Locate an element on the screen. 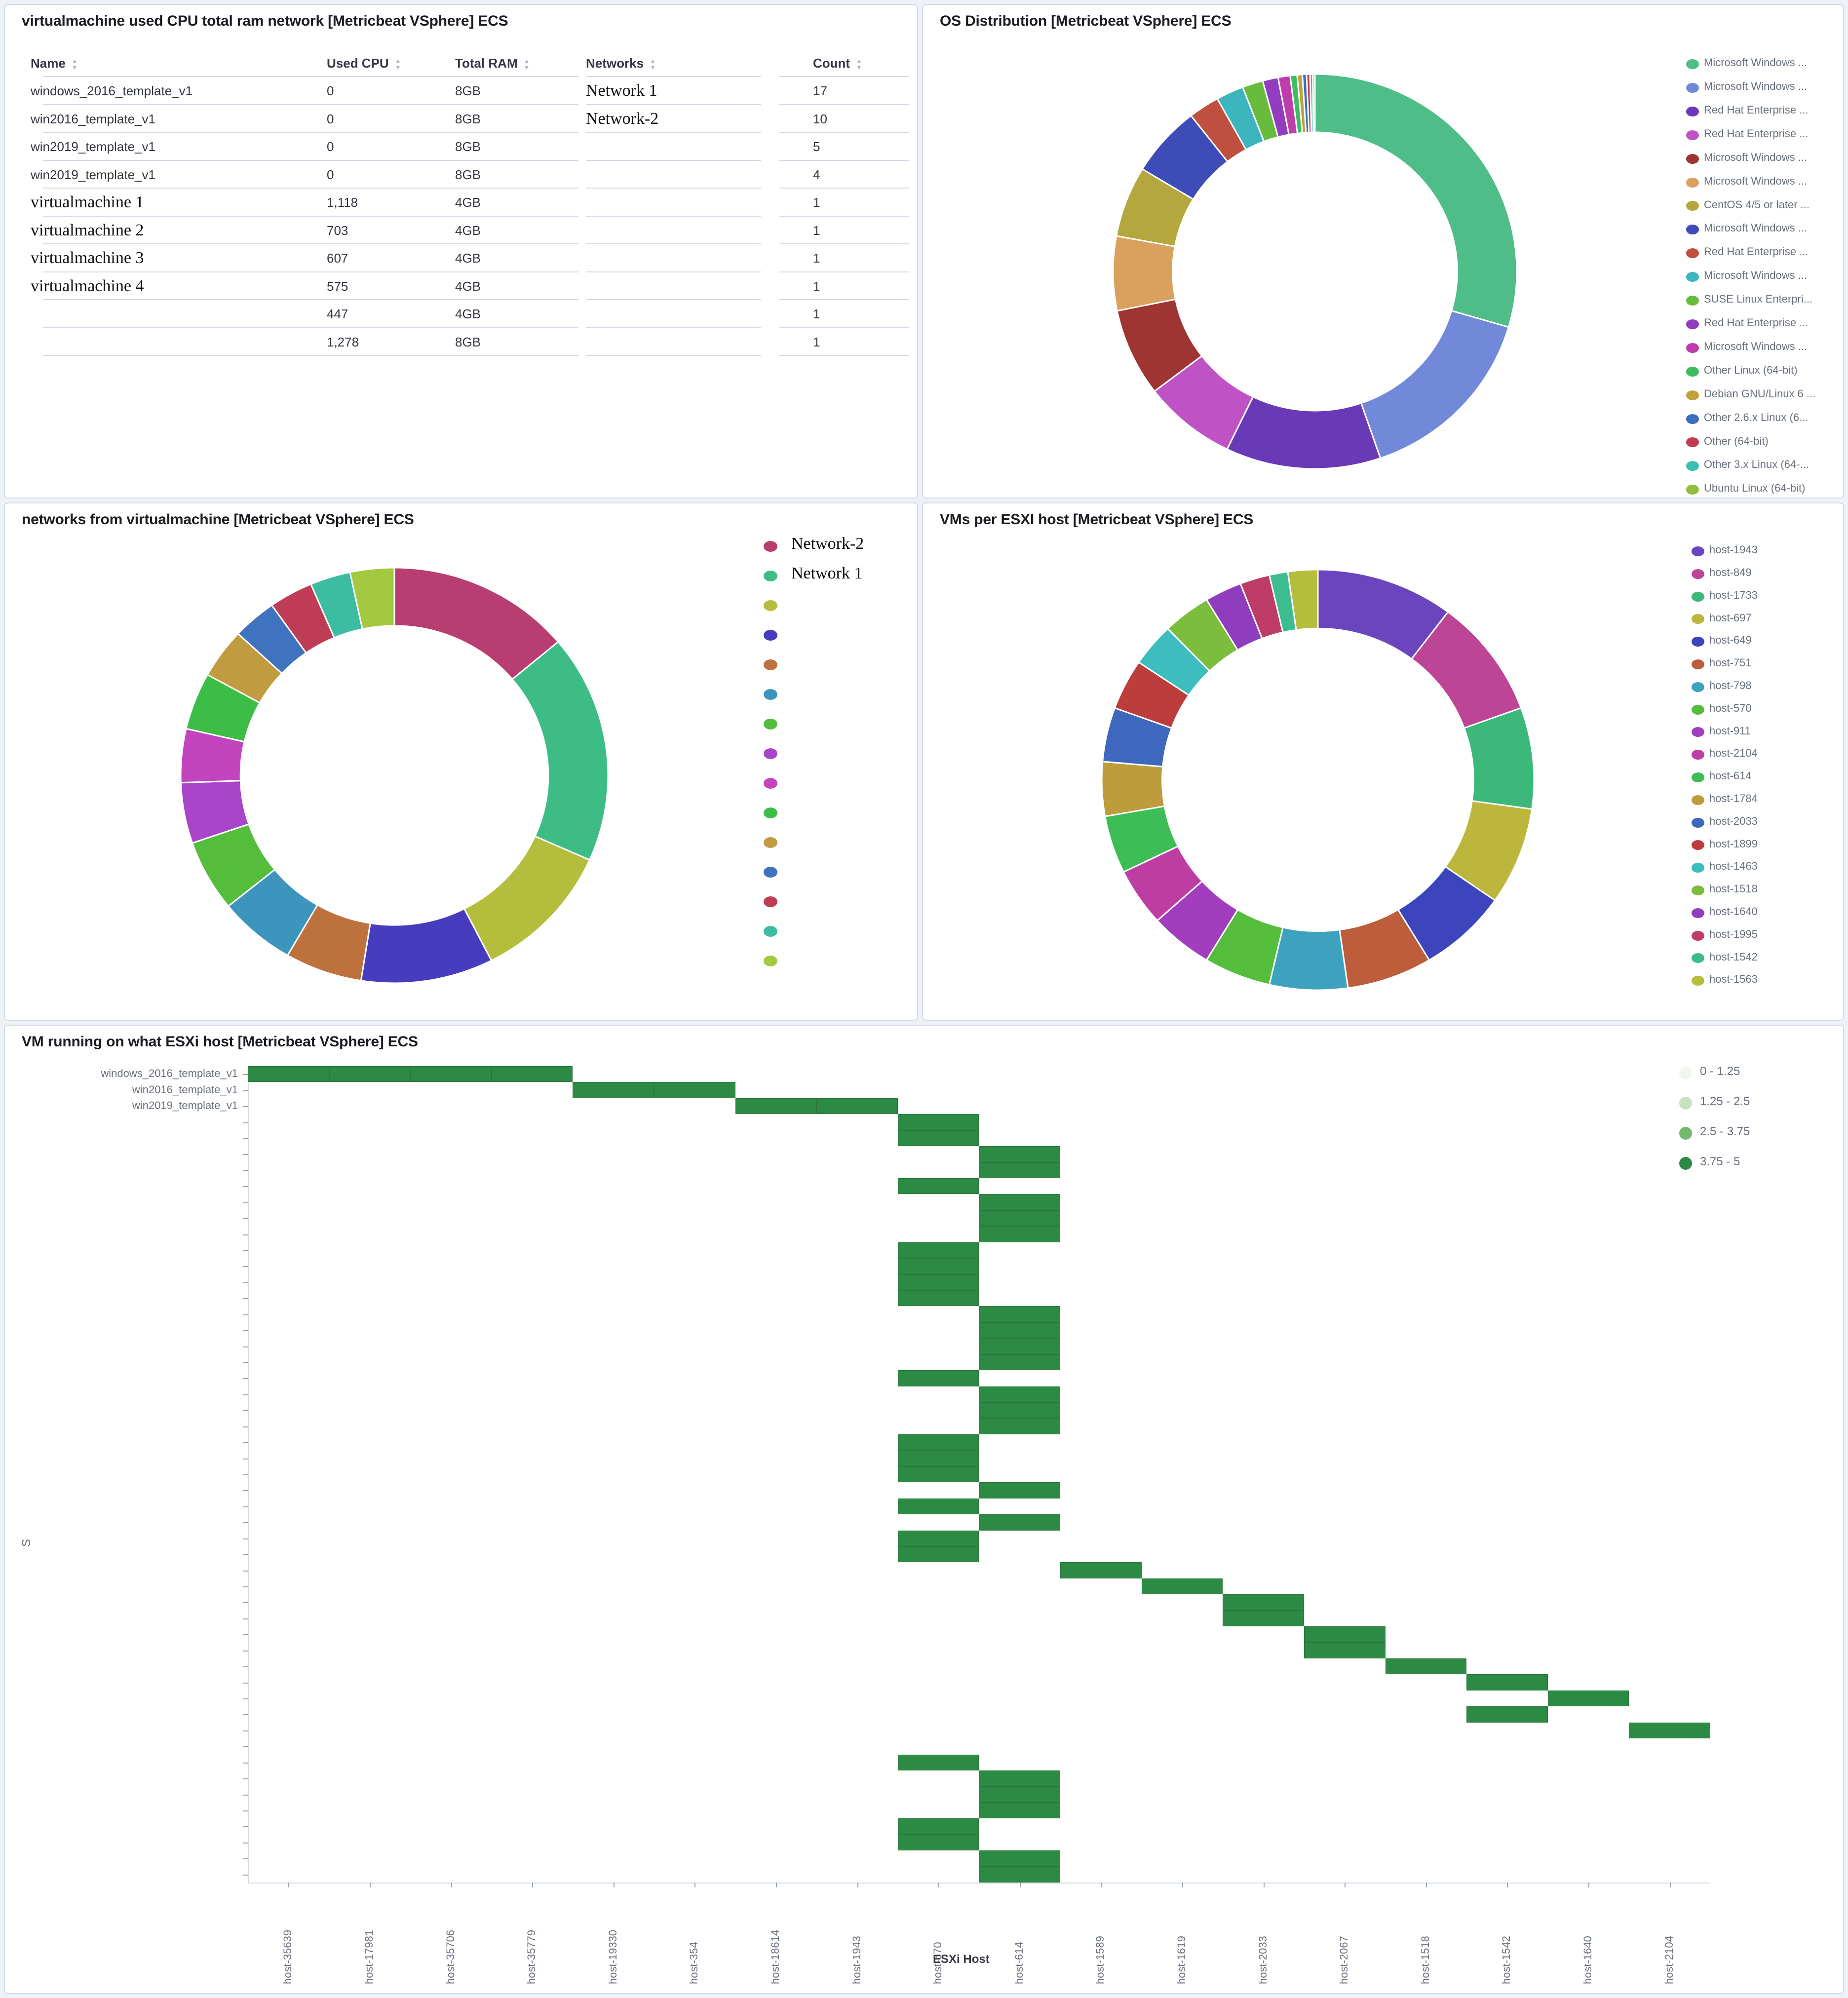 The image size is (1848, 1998). column-header-count: Count ▲ ▼ is located at coordinates (837, 64).